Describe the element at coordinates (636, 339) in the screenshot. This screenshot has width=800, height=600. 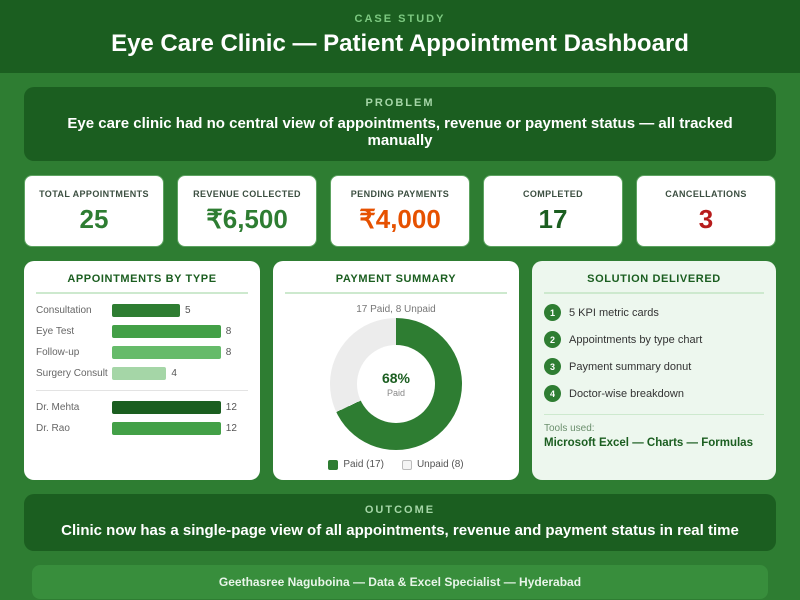
I see `solution-item-text: Appointments by type chart` at that location.